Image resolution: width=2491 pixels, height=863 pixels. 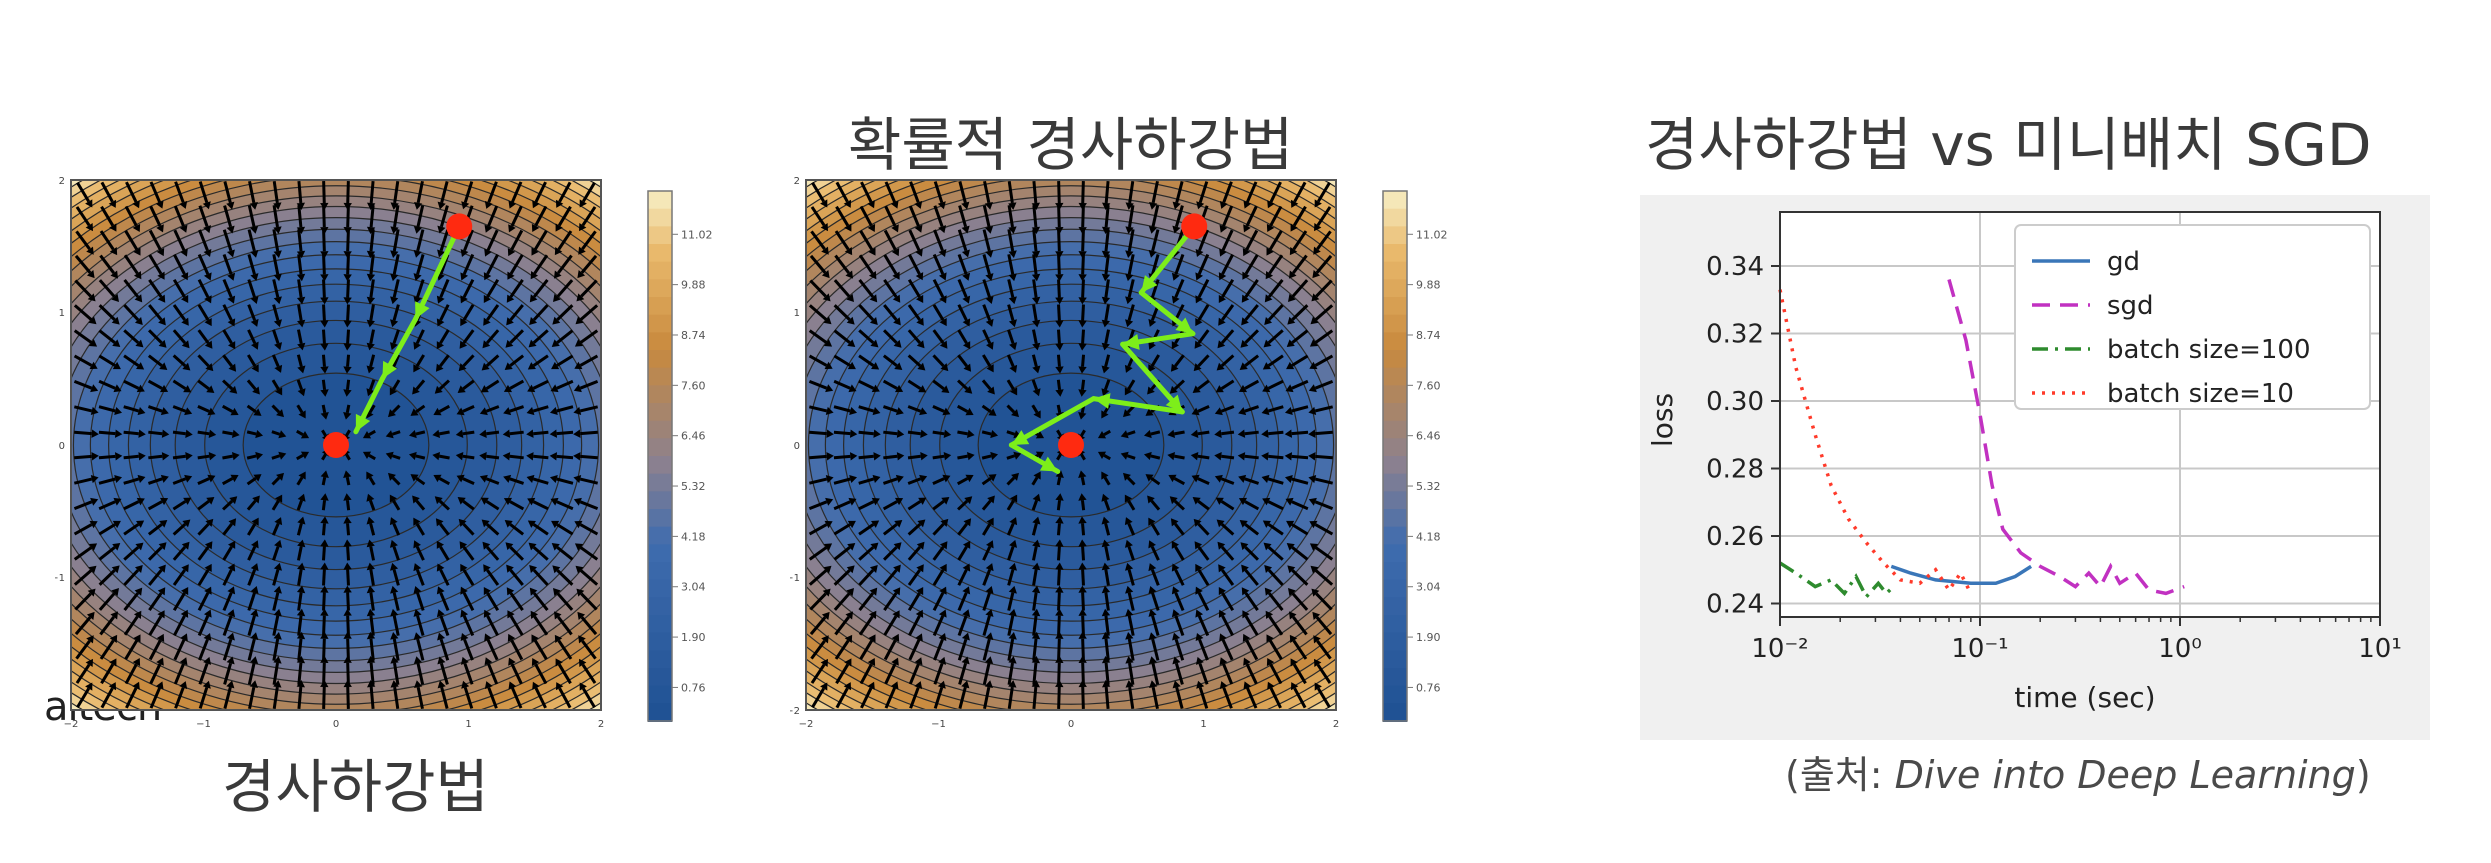 I want to click on y-tick: 2, so click(x=62, y=181).